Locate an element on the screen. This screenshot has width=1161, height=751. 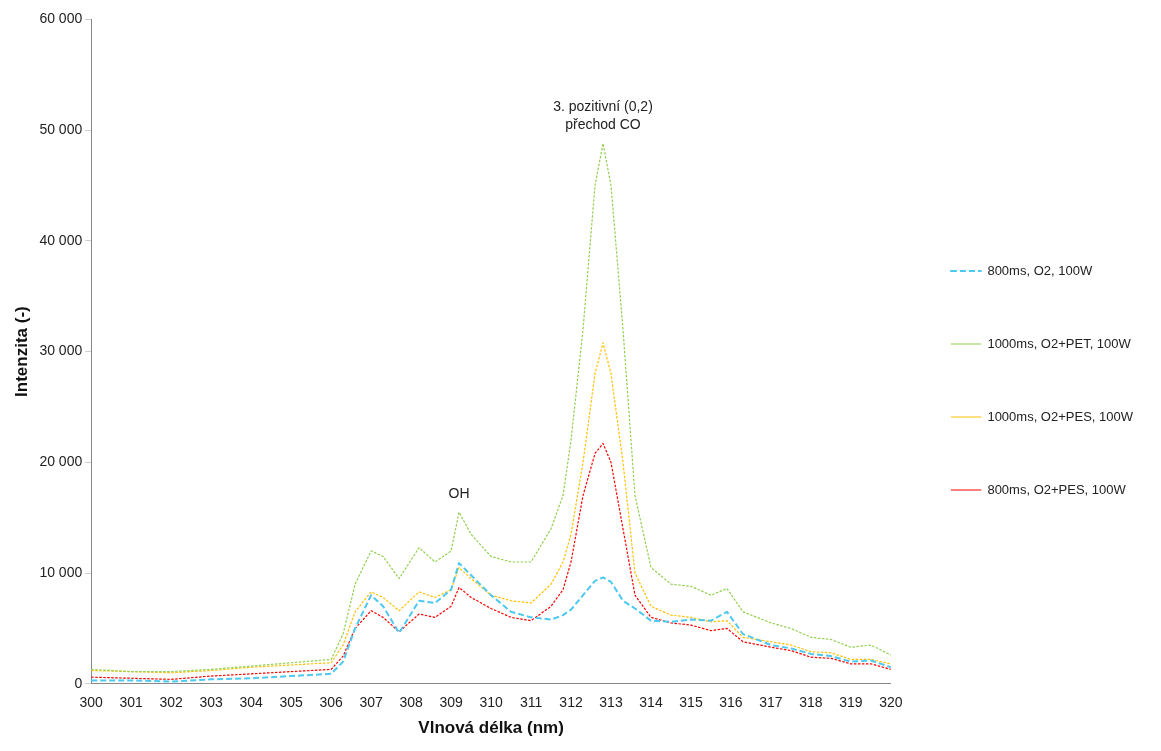
x-tick-label: 307 is located at coordinates (371, 702).